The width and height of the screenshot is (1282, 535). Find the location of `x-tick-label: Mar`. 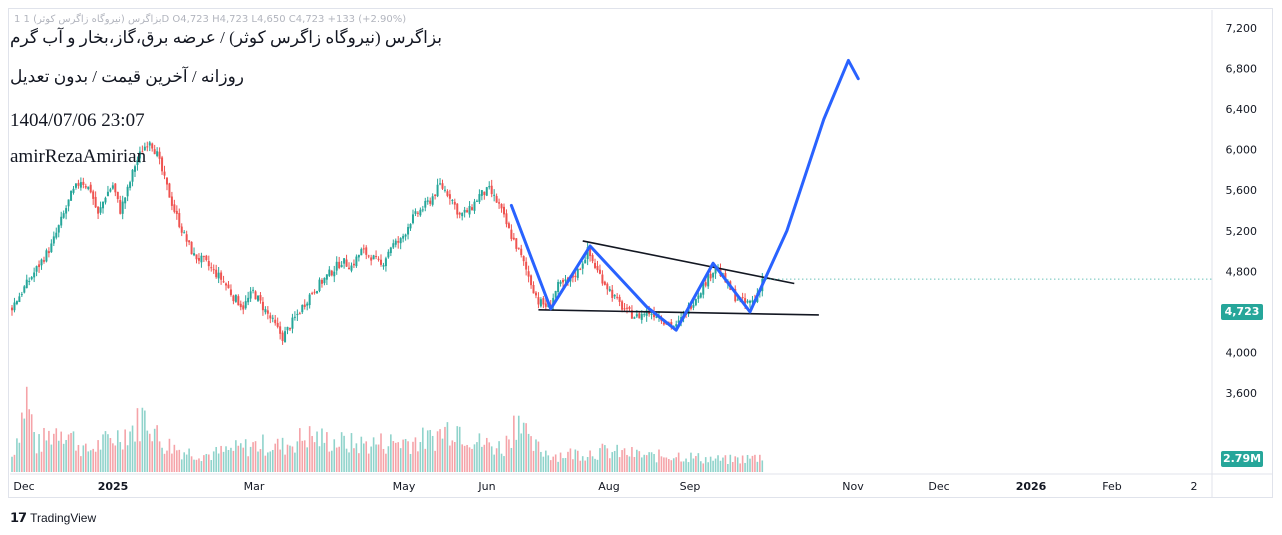

x-tick-label: Mar is located at coordinates (254, 486).